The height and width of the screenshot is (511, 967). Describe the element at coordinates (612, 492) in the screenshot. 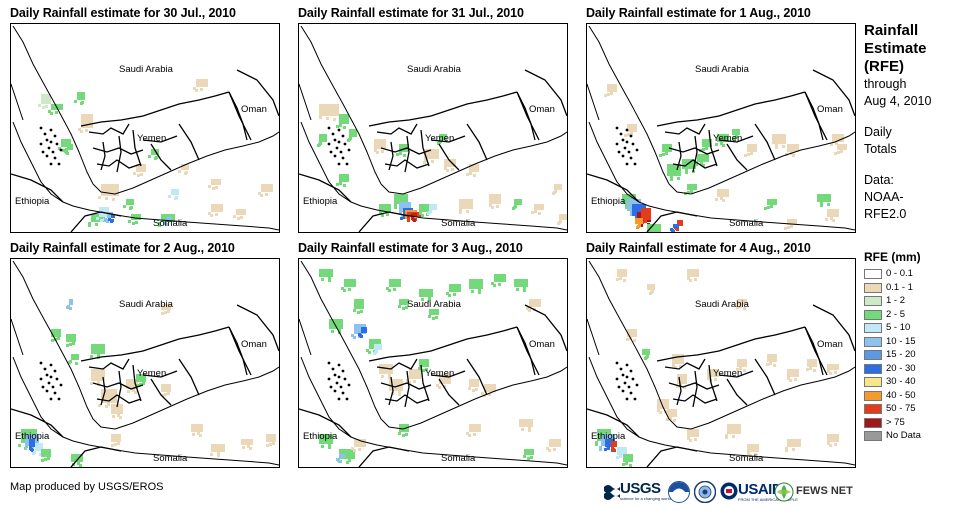

I see `usgs-wave-icon` at that location.